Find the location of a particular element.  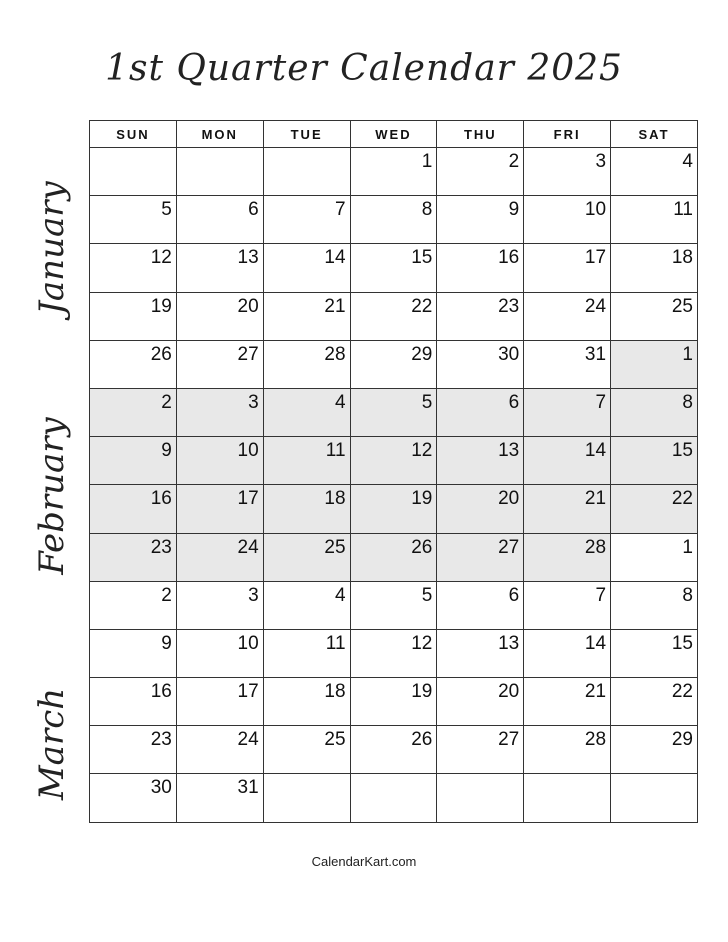

weekday-header-row: SUN MON TUE WED THU FRI SAT is located at coordinates (393, 134).